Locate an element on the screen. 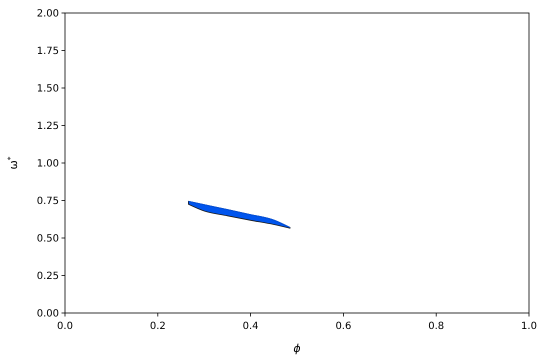  x-axis-title: ϕ is located at coordinates (297, 348).